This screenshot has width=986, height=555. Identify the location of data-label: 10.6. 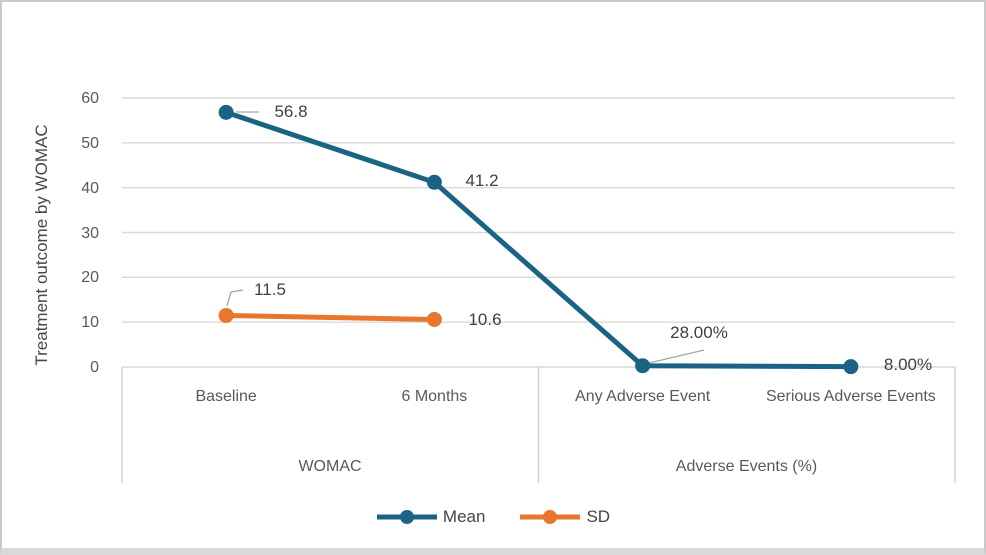
(485, 319).